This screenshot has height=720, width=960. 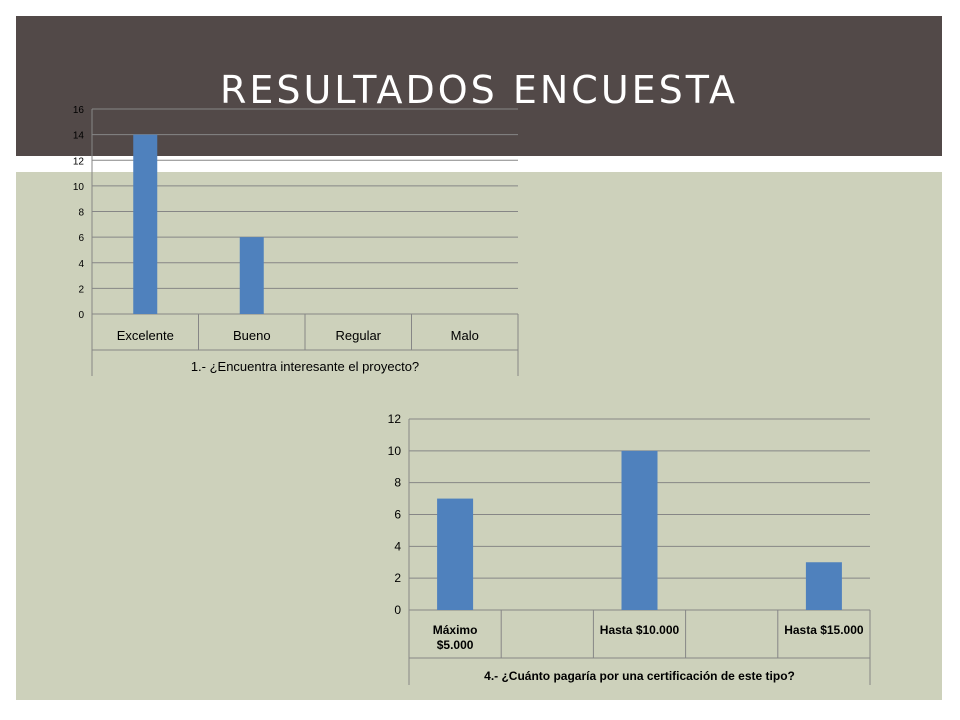 I want to click on category-label: Bueno, so click(x=252, y=335).